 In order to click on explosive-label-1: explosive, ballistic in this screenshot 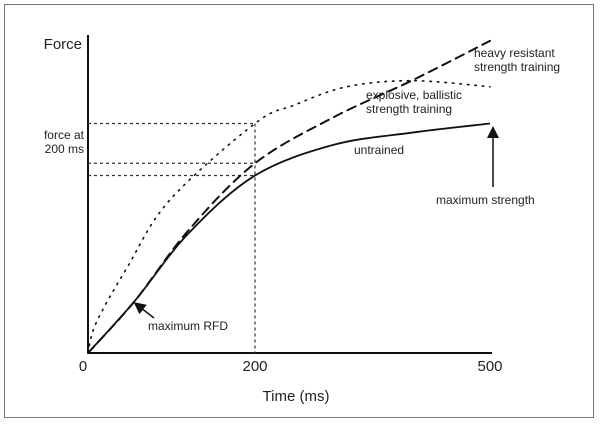, I will do `click(414, 95)`.